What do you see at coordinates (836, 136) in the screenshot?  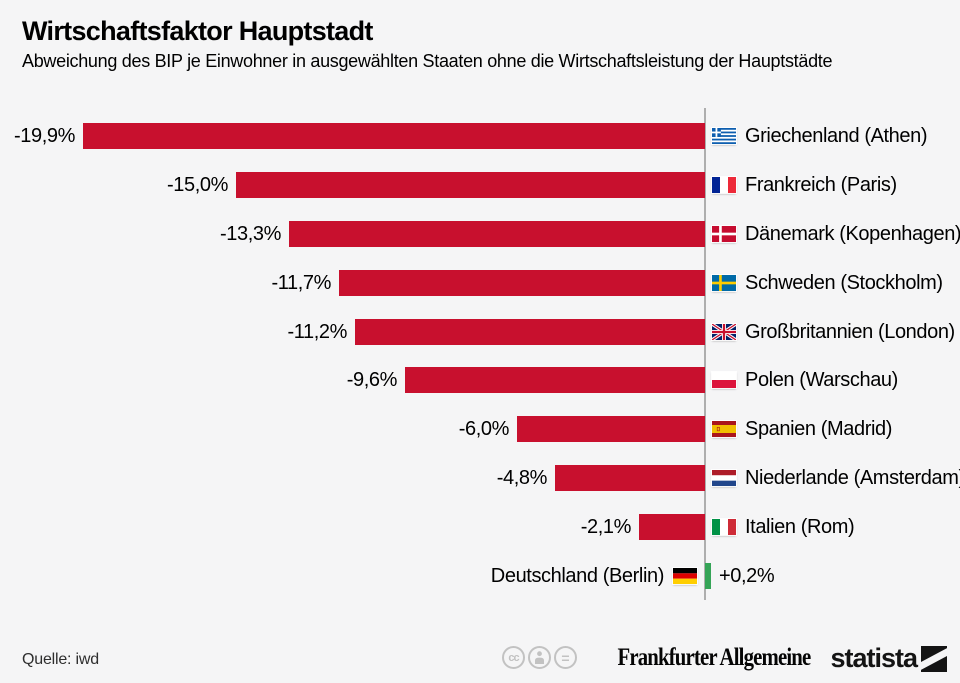 I see `country-label: Griechenland (Athen)` at bounding box center [836, 136].